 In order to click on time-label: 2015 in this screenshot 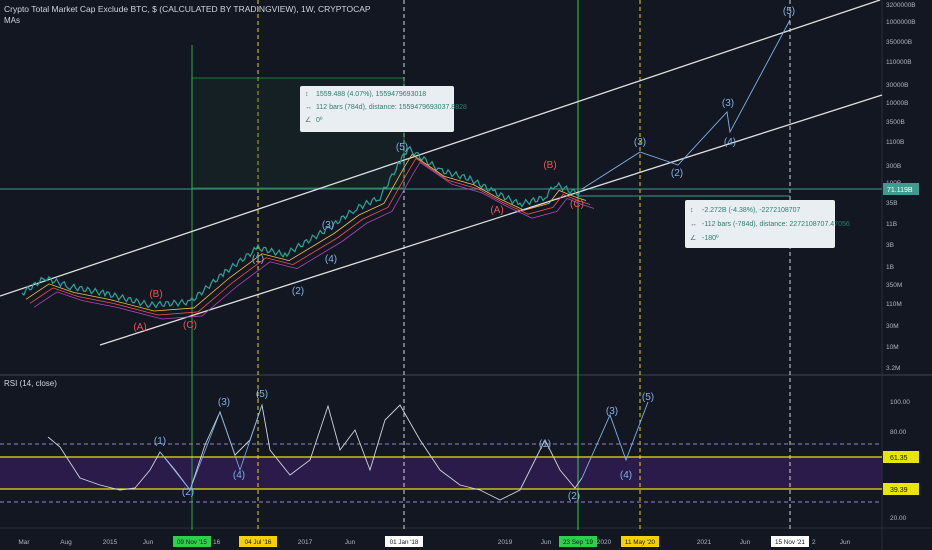, I will do `click(110, 542)`.